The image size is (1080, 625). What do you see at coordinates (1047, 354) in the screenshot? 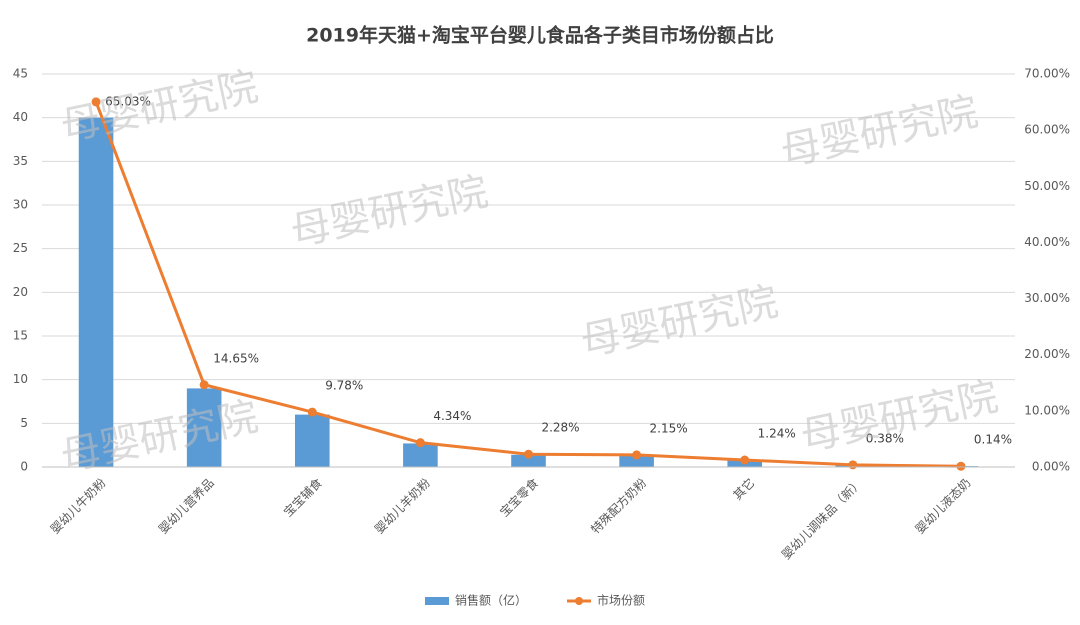
I see `y2-tick-label: 20.00%` at bounding box center [1047, 354].